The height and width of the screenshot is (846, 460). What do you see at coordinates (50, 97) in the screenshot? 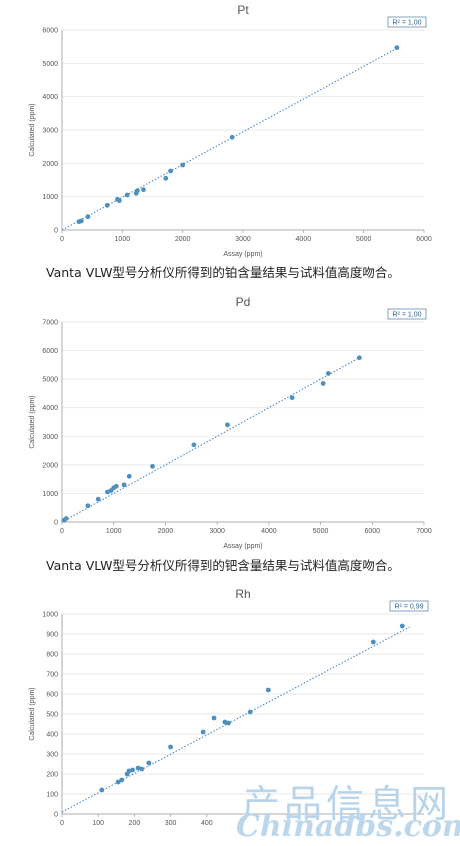
I see `y-tick-label: 4000` at bounding box center [50, 97].